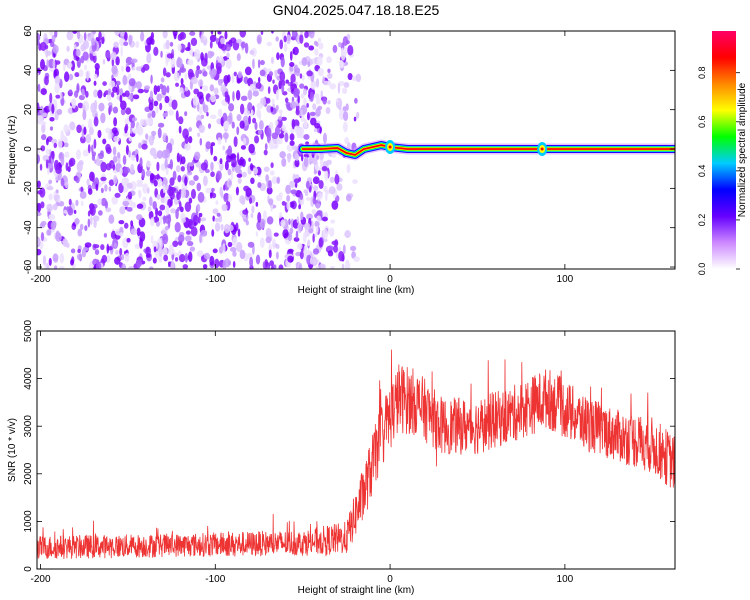 Image resolution: width=750 pixels, height=600 pixels. I want to click on y-tick-label: 1000, so click(28, 521).